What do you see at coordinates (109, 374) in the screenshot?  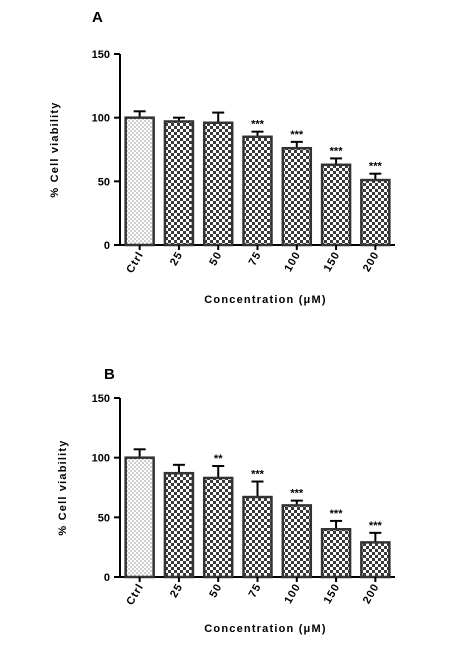 I see `panel-label: B` at bounding box center [109, 374].